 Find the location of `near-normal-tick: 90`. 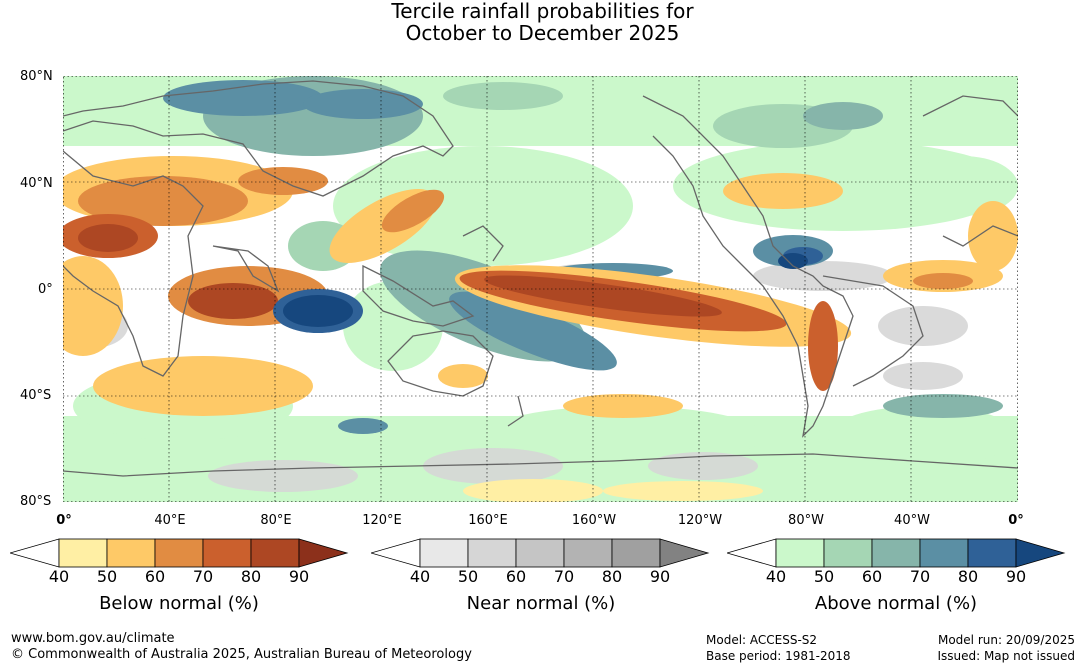

near-normal-tick: 90 is located at coordinates (660, 576).